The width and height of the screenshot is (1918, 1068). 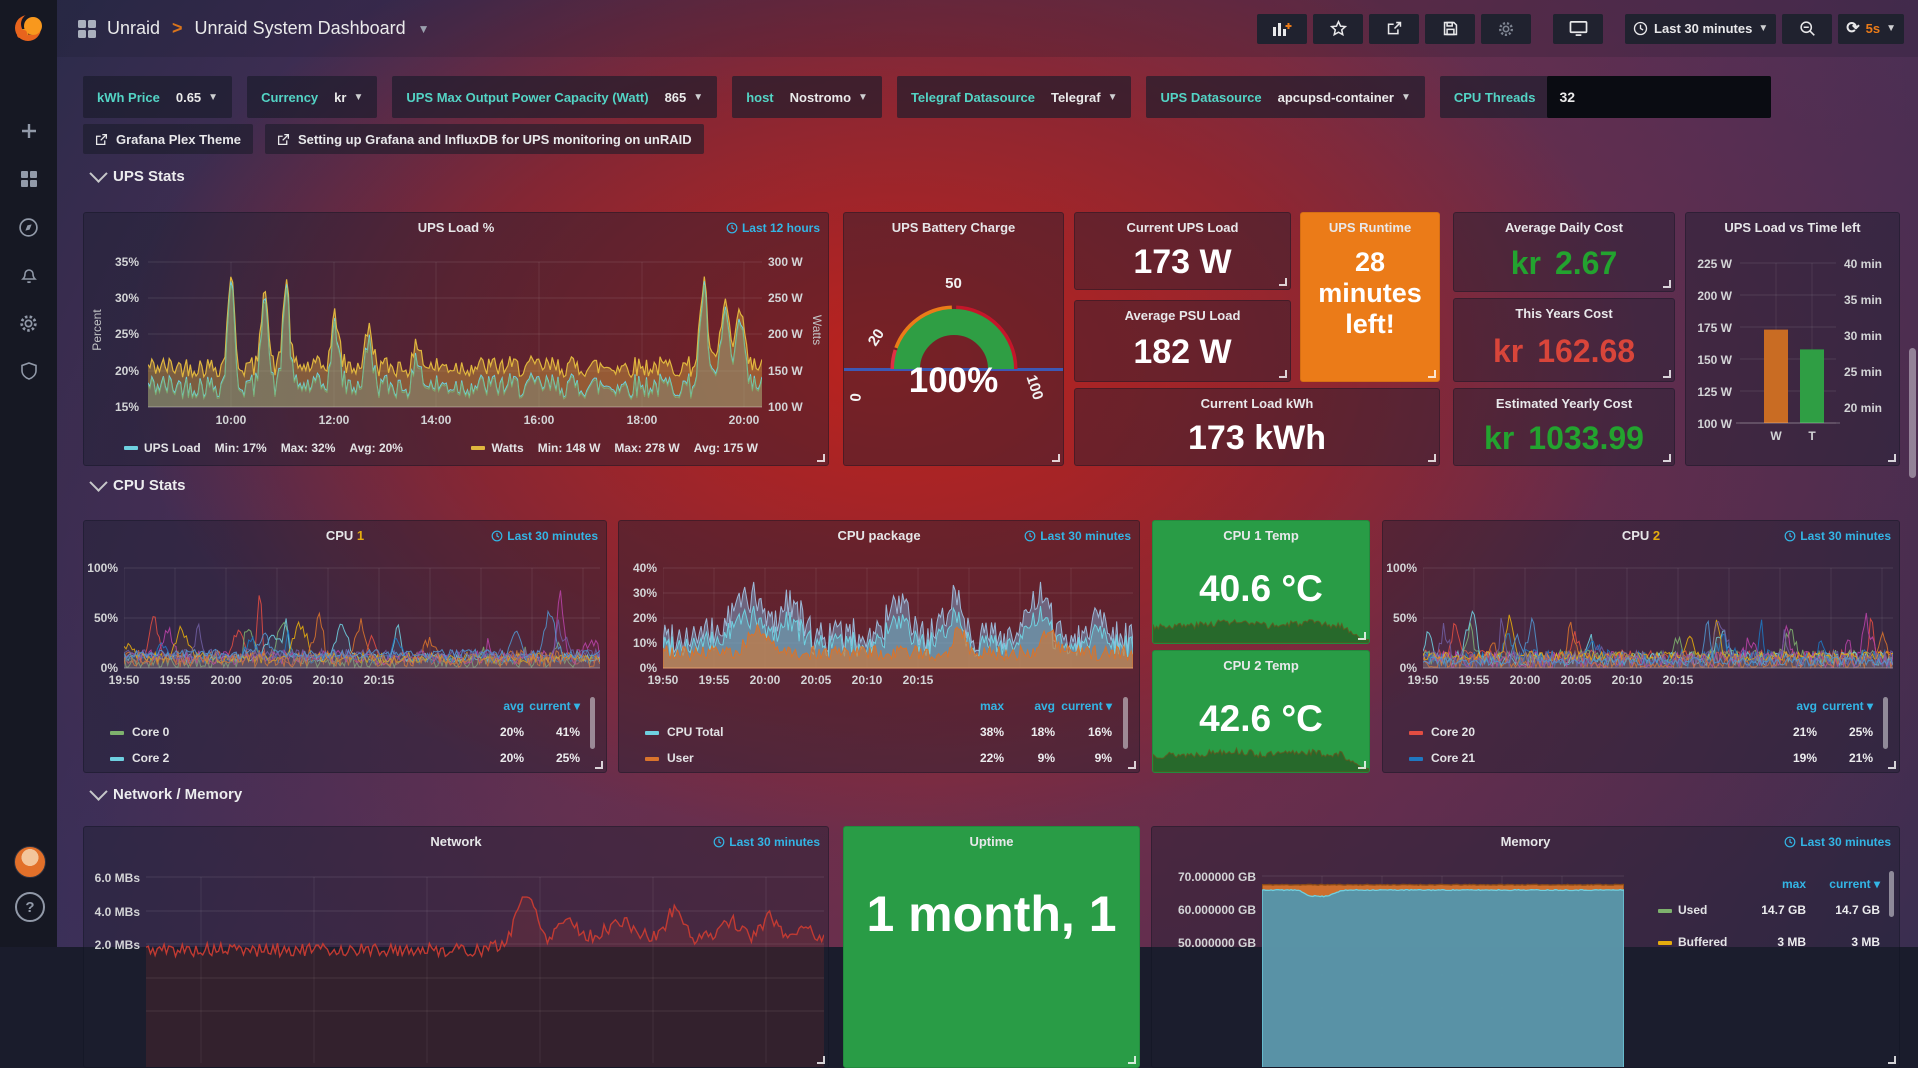 I want to click on panel-title: Memory, so click(x=1525, y=841).